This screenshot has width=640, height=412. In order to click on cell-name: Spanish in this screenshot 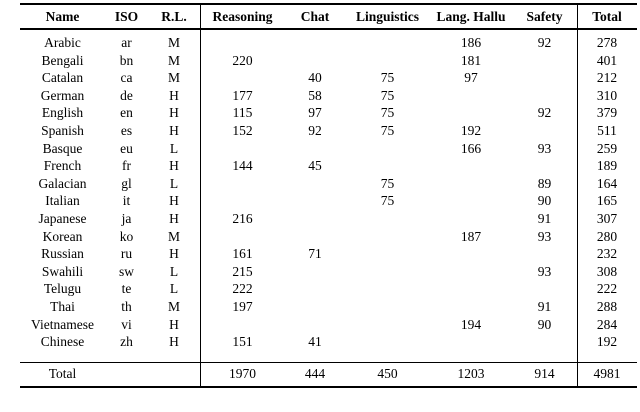, I will do `click(62, 131)`.